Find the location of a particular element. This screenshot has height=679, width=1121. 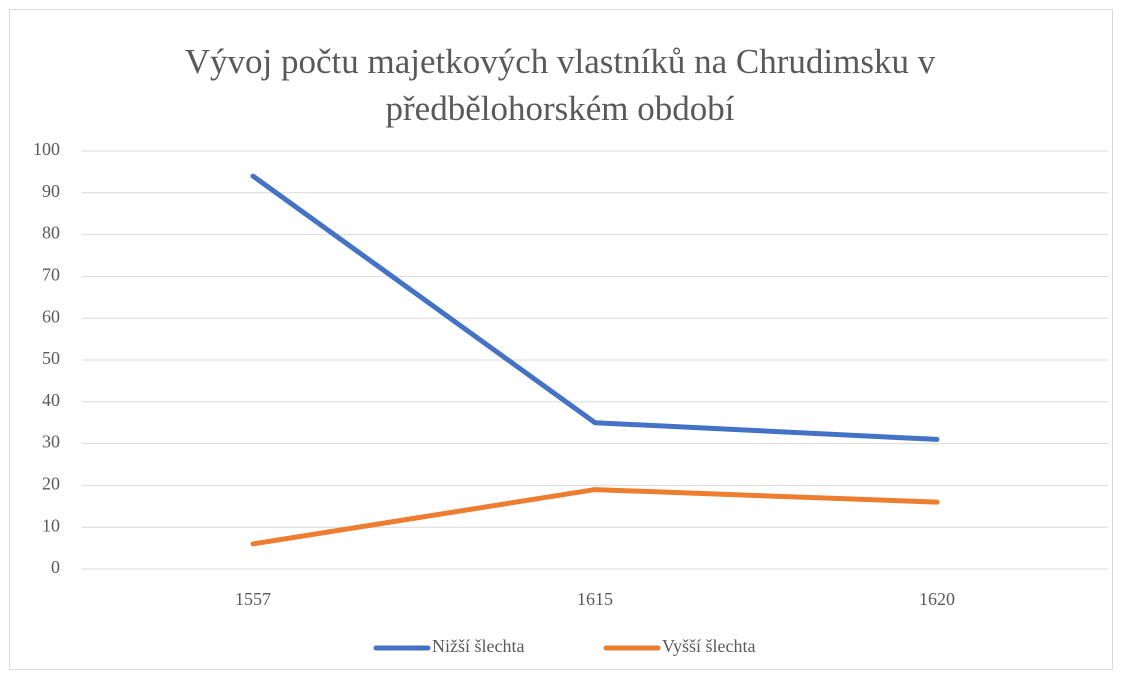

legend-label: Vyšší šlechta is located at coordinates (709, 646).